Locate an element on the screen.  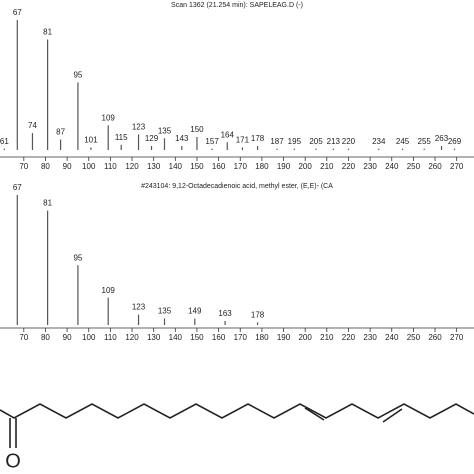
peak-label: 143 is located at coordinates (182, 138).